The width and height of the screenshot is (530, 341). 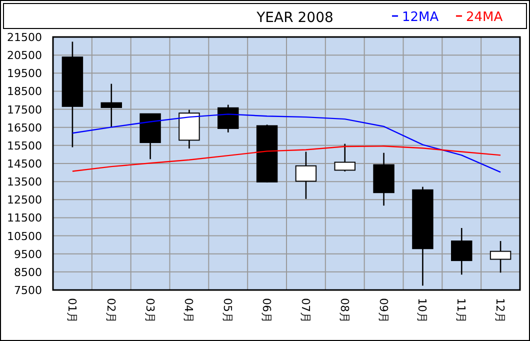 What do you see at coordinates (24, 37) in the screenshot?
I see `y-tick-label: 21500` at bounding box center [24, 37].